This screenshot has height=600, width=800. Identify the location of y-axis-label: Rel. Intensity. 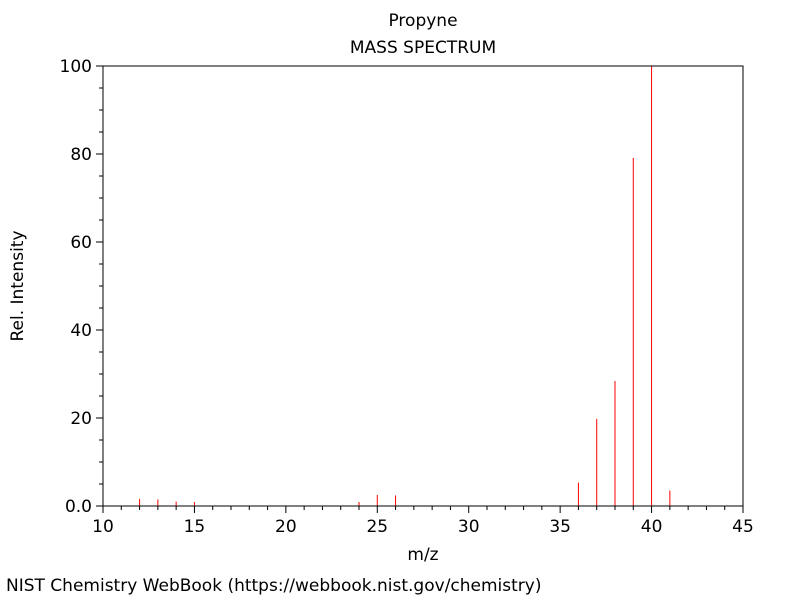
(18, 286).